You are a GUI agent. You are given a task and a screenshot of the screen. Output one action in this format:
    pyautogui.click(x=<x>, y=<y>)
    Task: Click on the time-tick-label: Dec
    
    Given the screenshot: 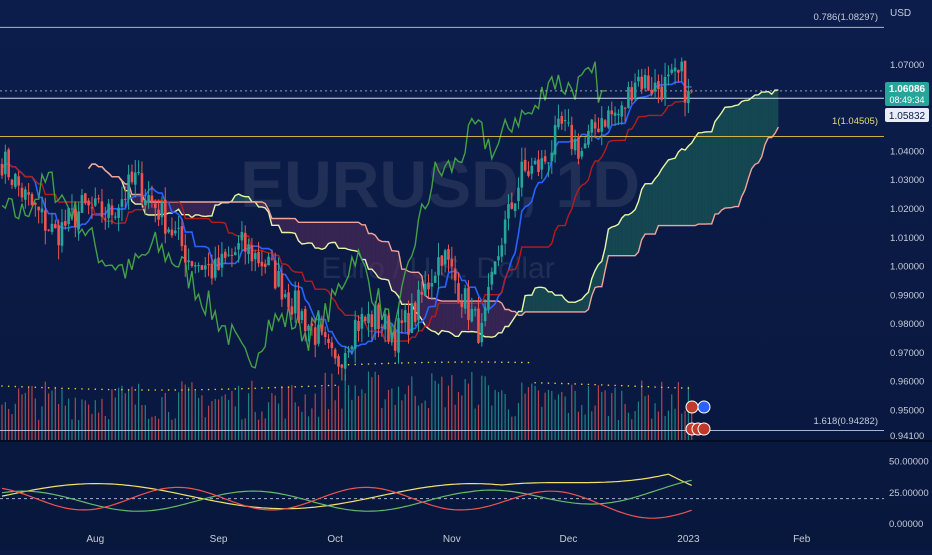 What is the action you would take?
    pyautogui.click(x=569, y=539)
    